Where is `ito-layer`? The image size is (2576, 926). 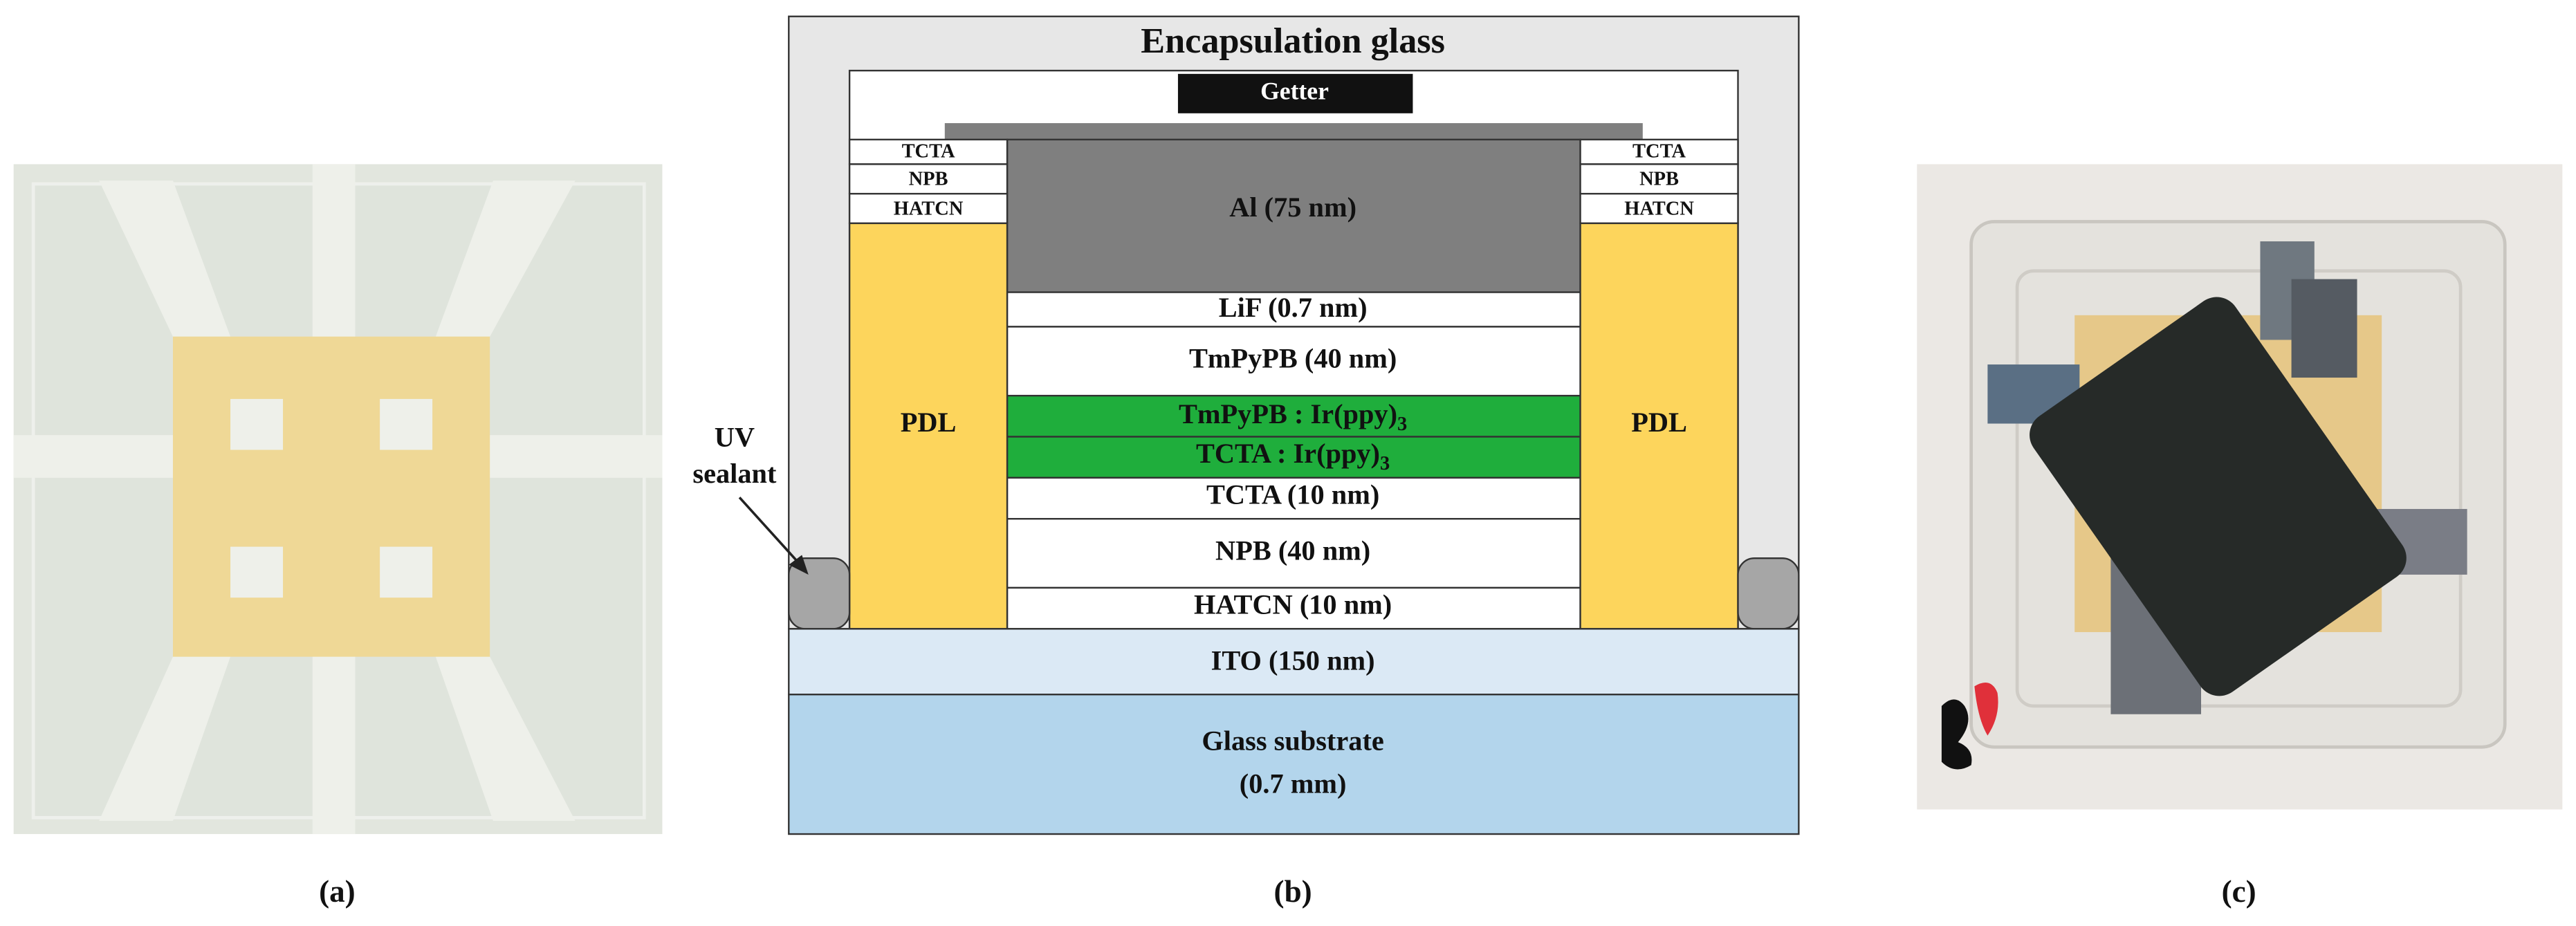 ito-layer is located at coordinates (1294, 662).